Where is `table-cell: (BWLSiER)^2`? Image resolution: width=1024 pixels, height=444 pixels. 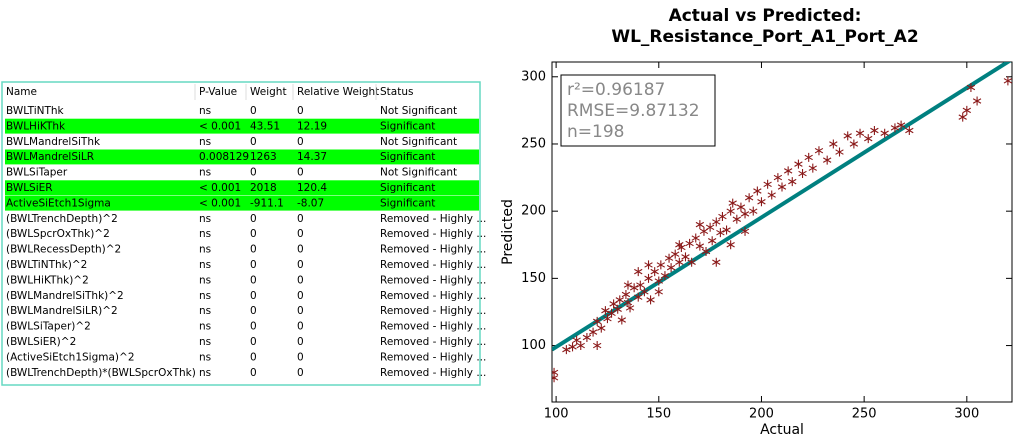 table-cell: (BWLSiER)^2 is located at coordinates (41, 342).